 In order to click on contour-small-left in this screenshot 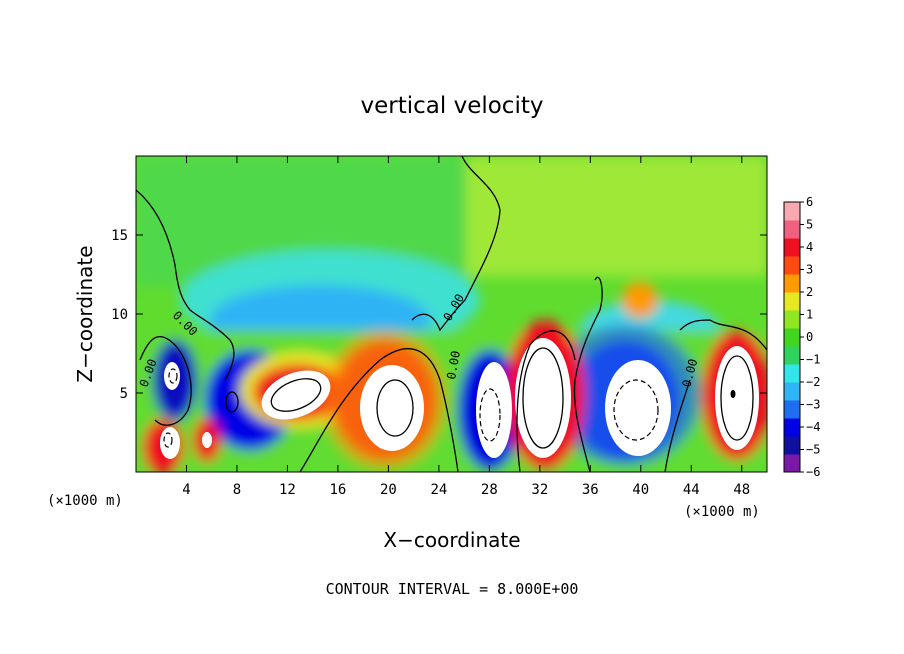, I will do `click(232, 402)`.